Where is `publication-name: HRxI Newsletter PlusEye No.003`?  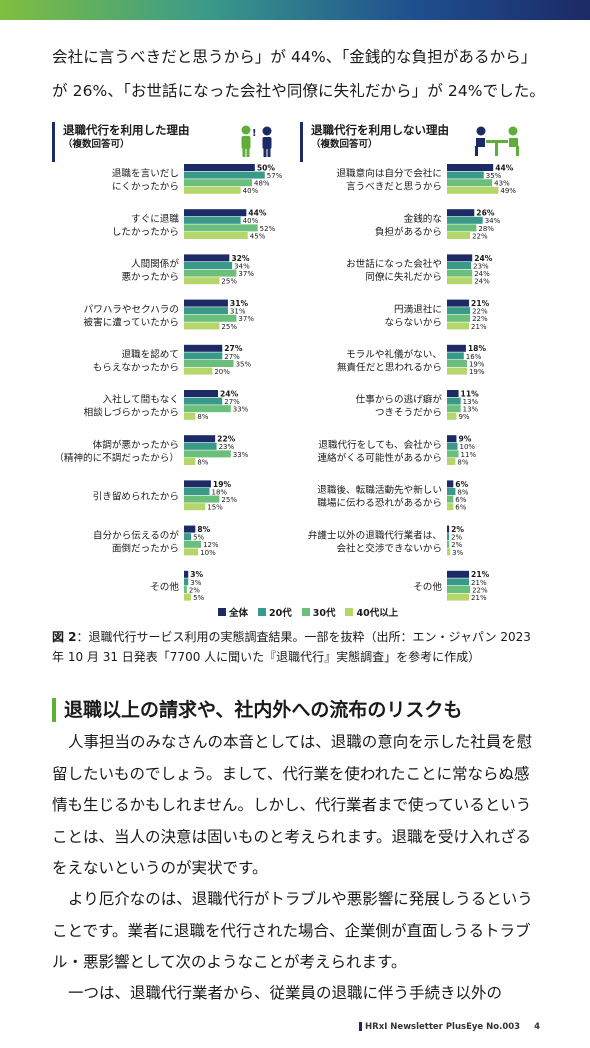
publication-name: HRxI Newsletter PlusEye No.003 is located at coordinates (439, 1027).